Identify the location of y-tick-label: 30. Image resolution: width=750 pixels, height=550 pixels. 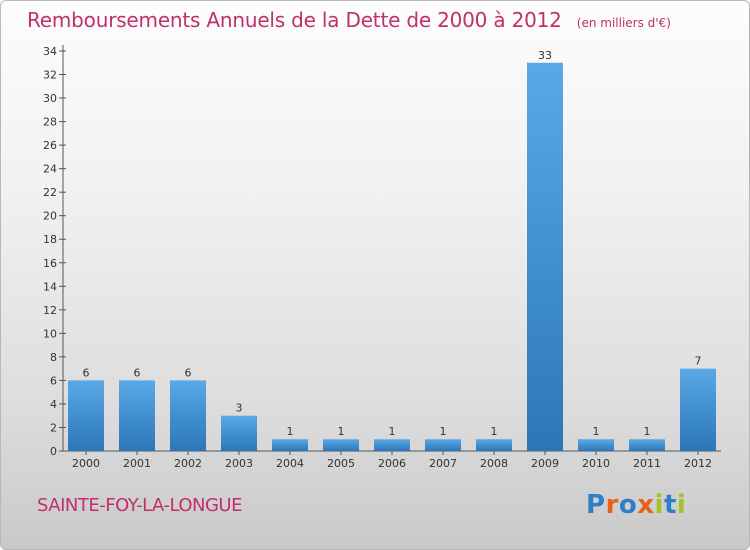
(50, 98).